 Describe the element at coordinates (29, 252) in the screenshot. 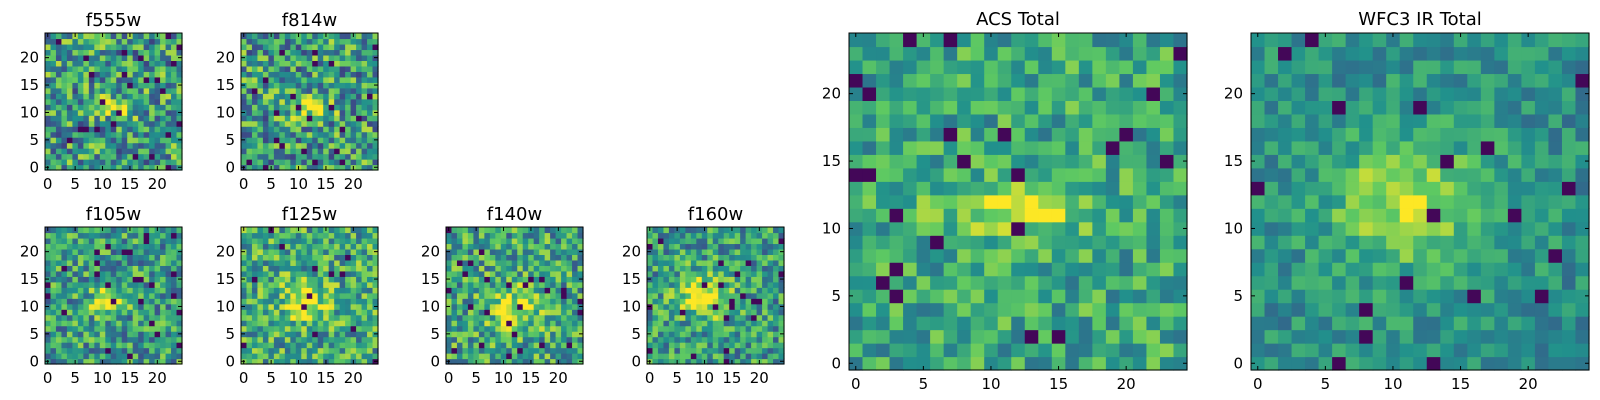

I see `y-tick-label: 20` at that location.